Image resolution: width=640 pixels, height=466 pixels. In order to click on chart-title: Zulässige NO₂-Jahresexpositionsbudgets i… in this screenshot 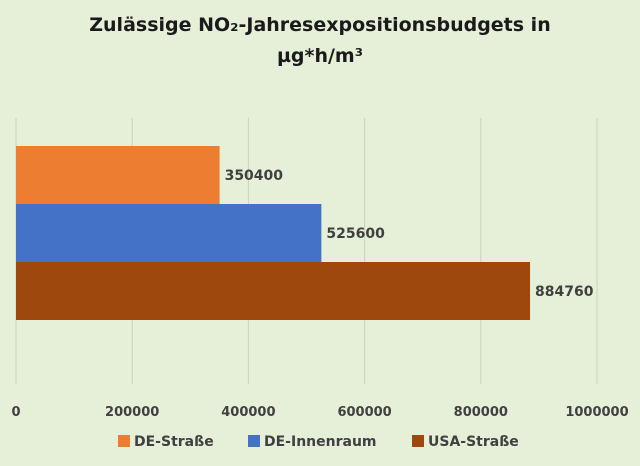, I will do `click(320, 41)`.